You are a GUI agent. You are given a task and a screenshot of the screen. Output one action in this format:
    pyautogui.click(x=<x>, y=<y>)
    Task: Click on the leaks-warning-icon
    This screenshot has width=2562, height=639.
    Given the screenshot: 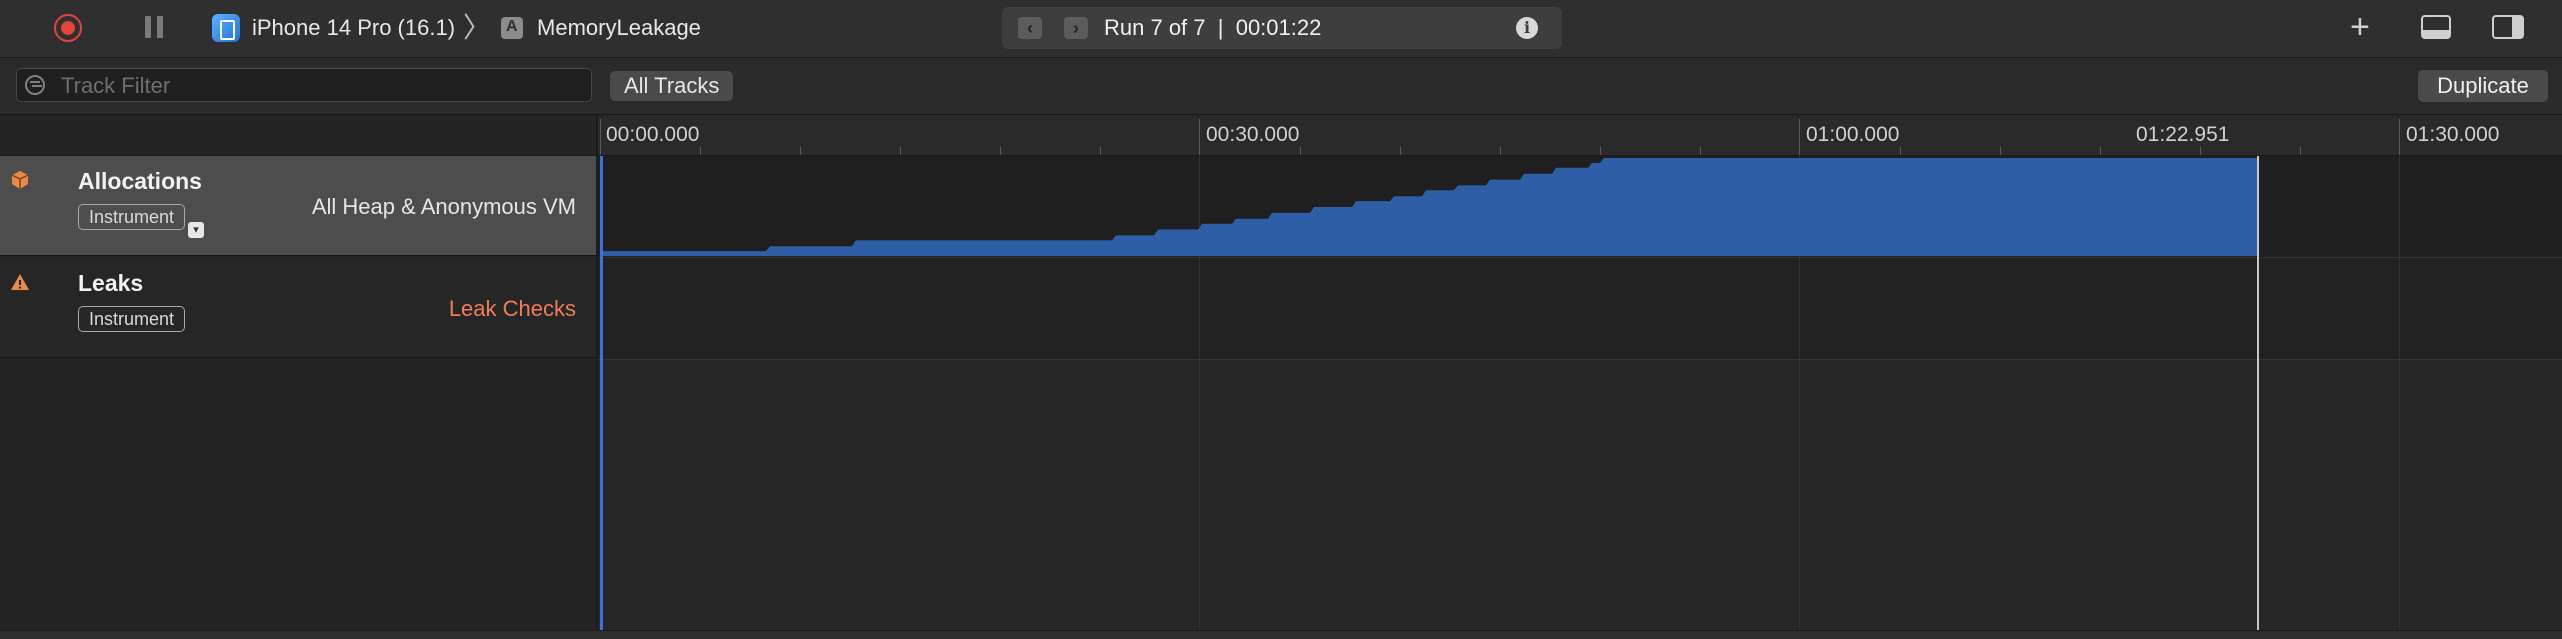 What is the action you would take?
    pyautogui.click(x=20, y=282)
    